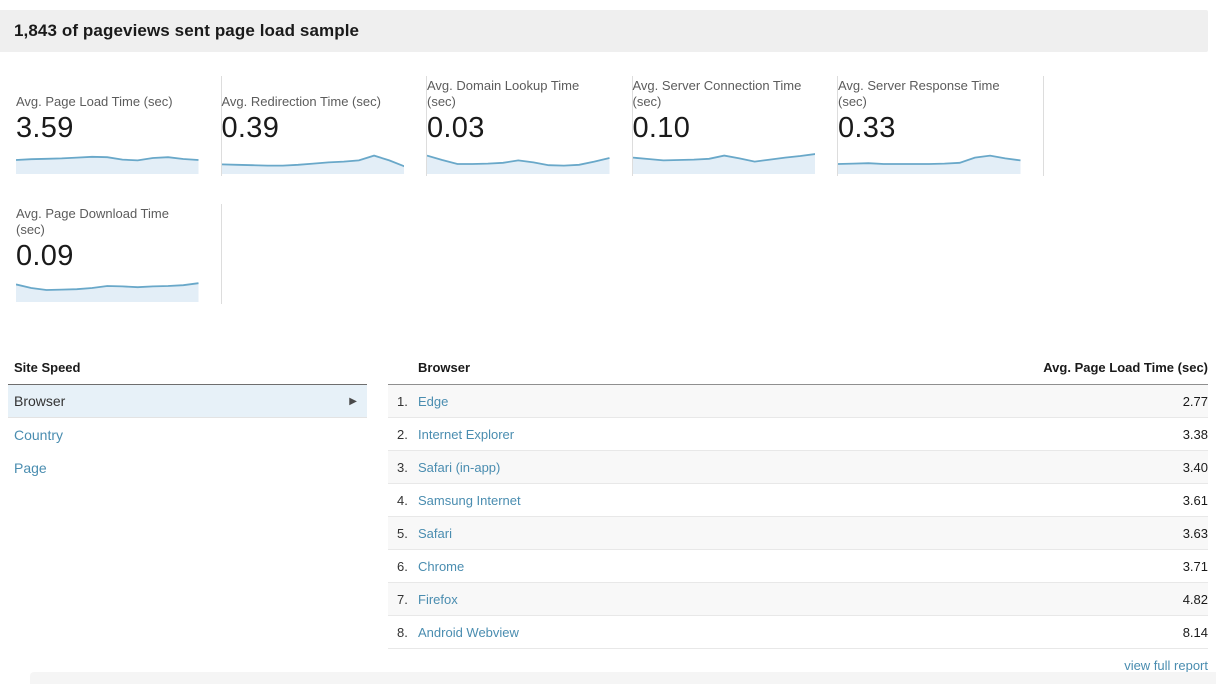  I want to click on table-row: 5. Safari 3.63, so click(798, 533).